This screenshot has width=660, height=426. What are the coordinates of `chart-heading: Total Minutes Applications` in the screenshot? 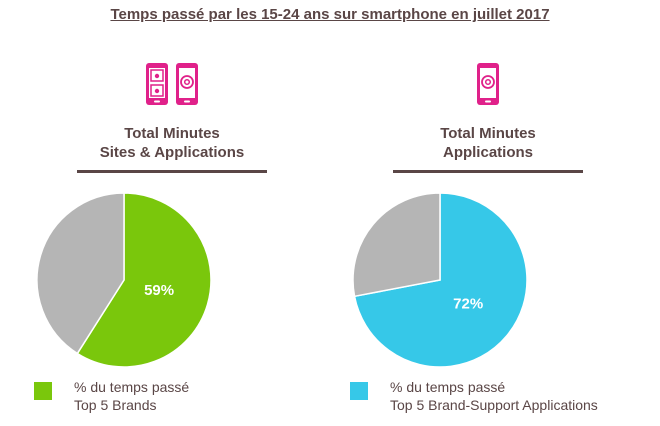 It's located at (488, 143).